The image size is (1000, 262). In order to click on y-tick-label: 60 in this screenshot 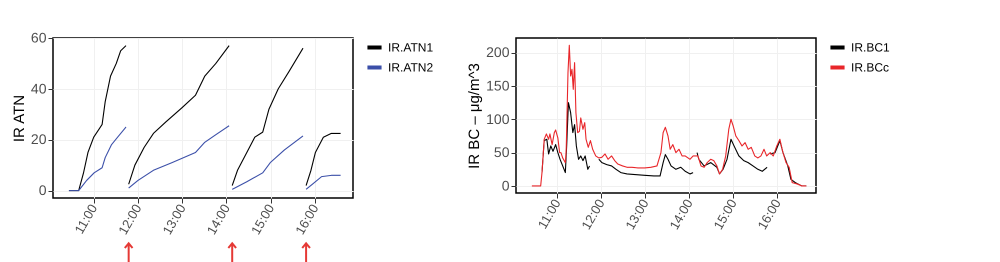, I will do `click(38, 38)`.